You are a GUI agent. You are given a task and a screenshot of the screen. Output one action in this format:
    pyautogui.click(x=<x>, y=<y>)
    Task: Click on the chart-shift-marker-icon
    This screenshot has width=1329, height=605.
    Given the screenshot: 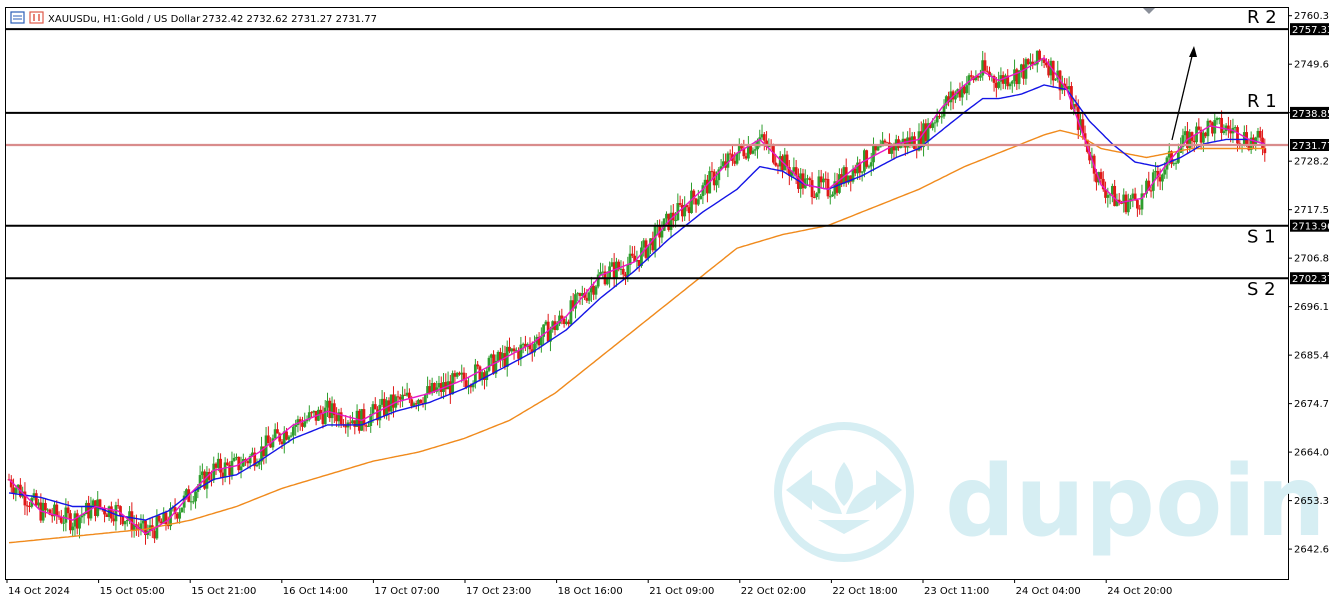 What is the action you would take?
    pyautogui.click(x=1149, y=11)
    